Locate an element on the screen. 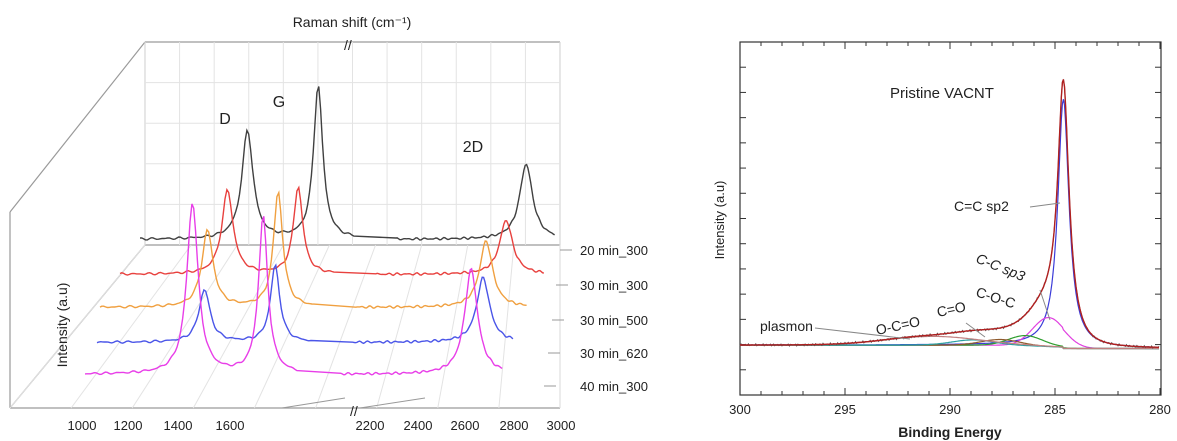  series-label-30min500: 30 min_500 is located at coordinates (614, 320).